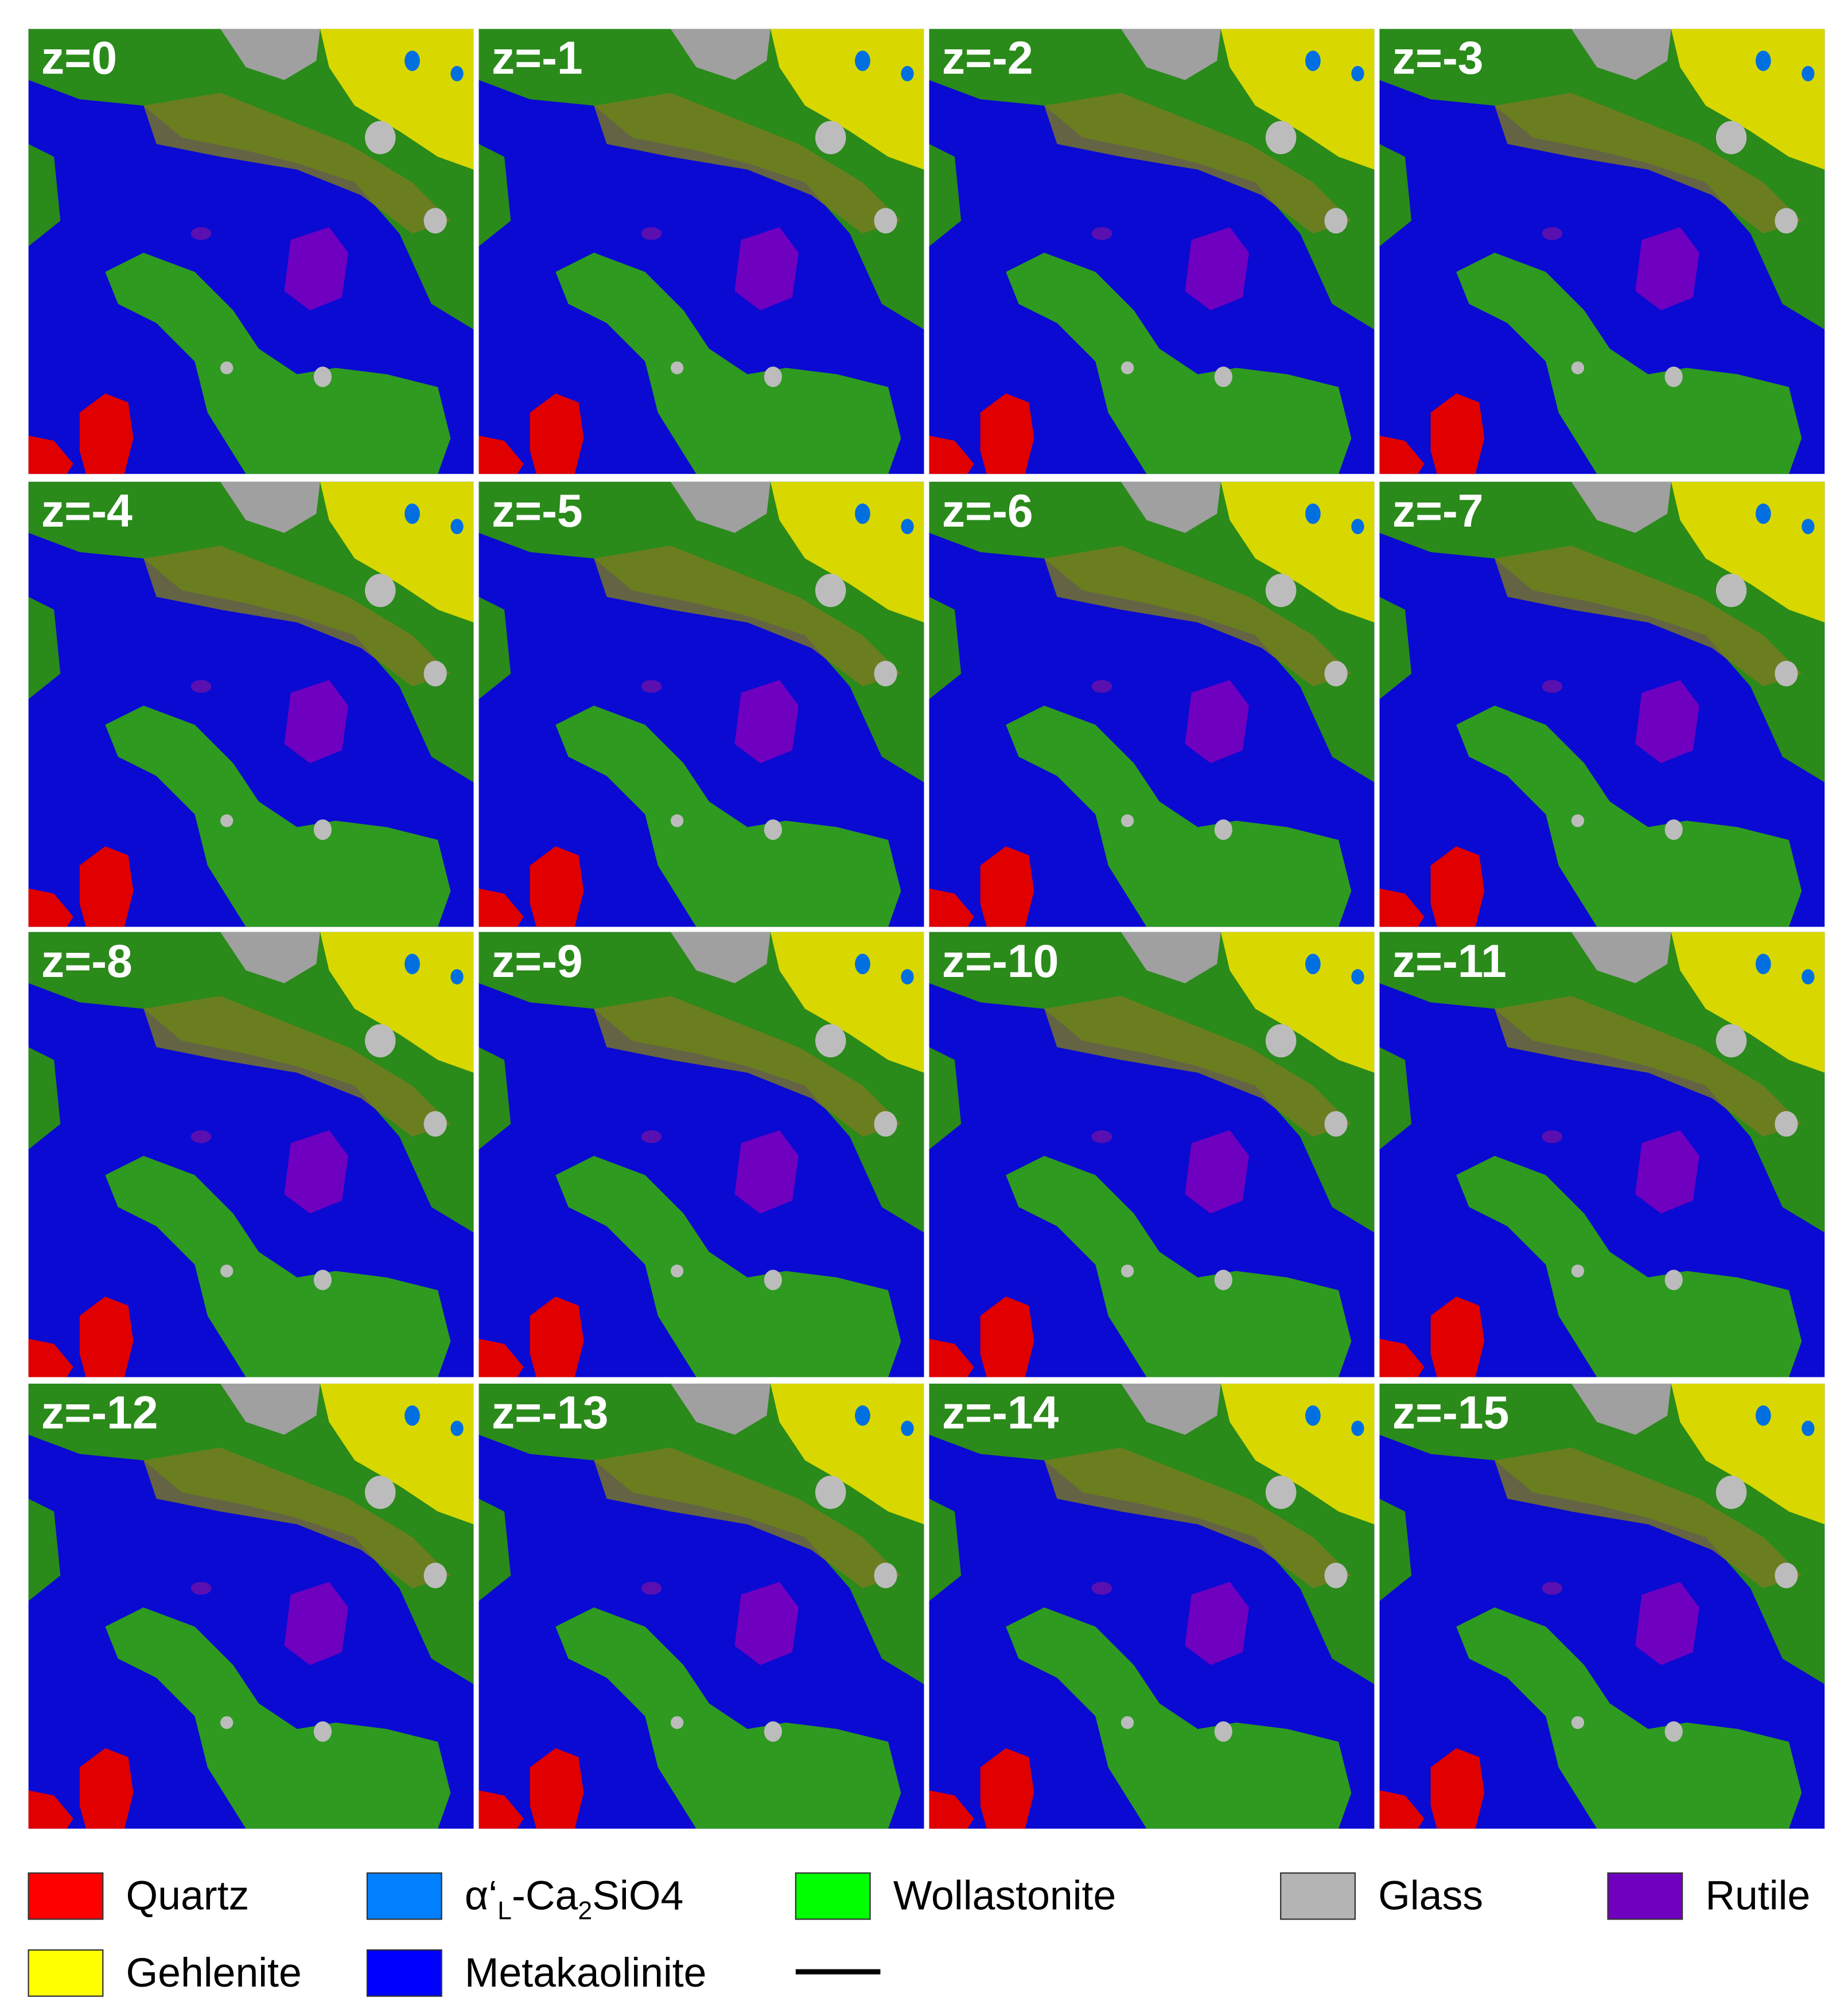 This screenshot has height=2009, width=1848. I want to click on map-panel: z=-12, so click(252, 1606).